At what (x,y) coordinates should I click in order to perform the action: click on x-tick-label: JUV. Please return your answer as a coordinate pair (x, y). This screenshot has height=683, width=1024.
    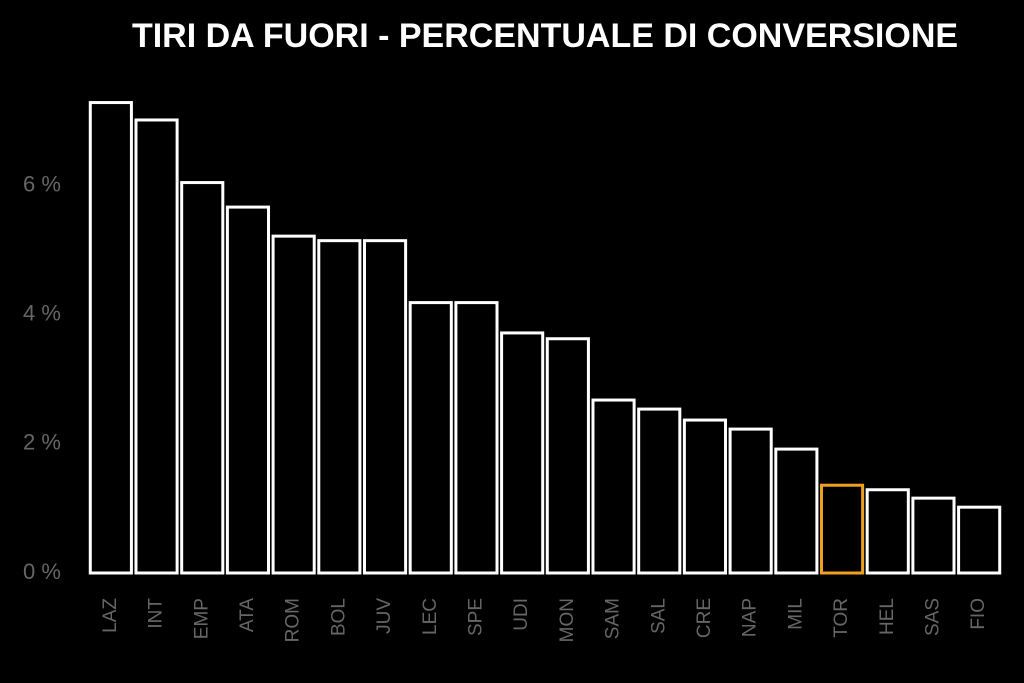
    Looking at the image, I should click on (384, 616).